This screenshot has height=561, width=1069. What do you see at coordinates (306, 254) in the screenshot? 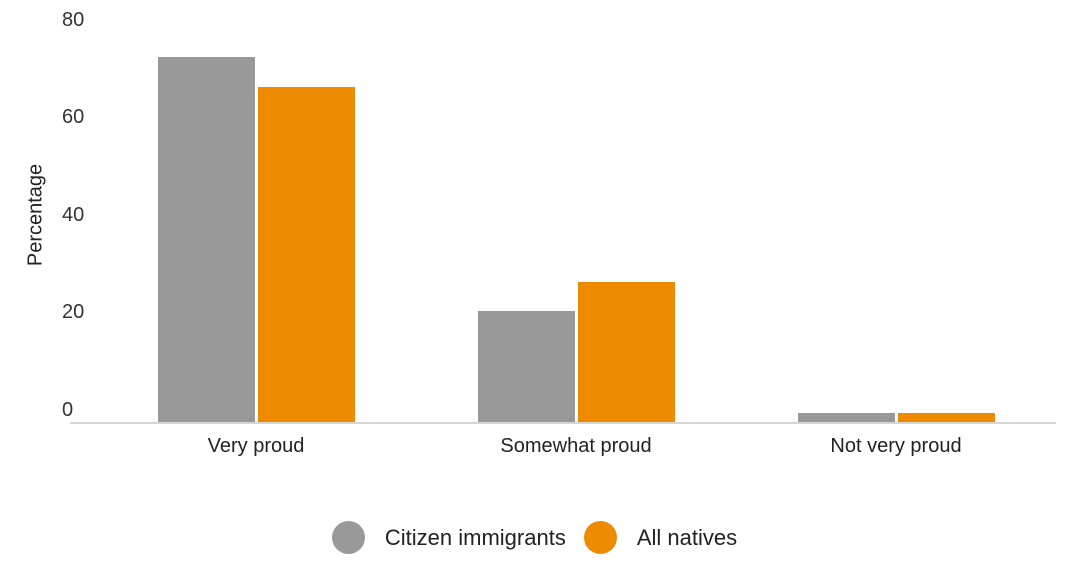
I see `bar-very-proud-all-natives` at bounding box center [306, 254].